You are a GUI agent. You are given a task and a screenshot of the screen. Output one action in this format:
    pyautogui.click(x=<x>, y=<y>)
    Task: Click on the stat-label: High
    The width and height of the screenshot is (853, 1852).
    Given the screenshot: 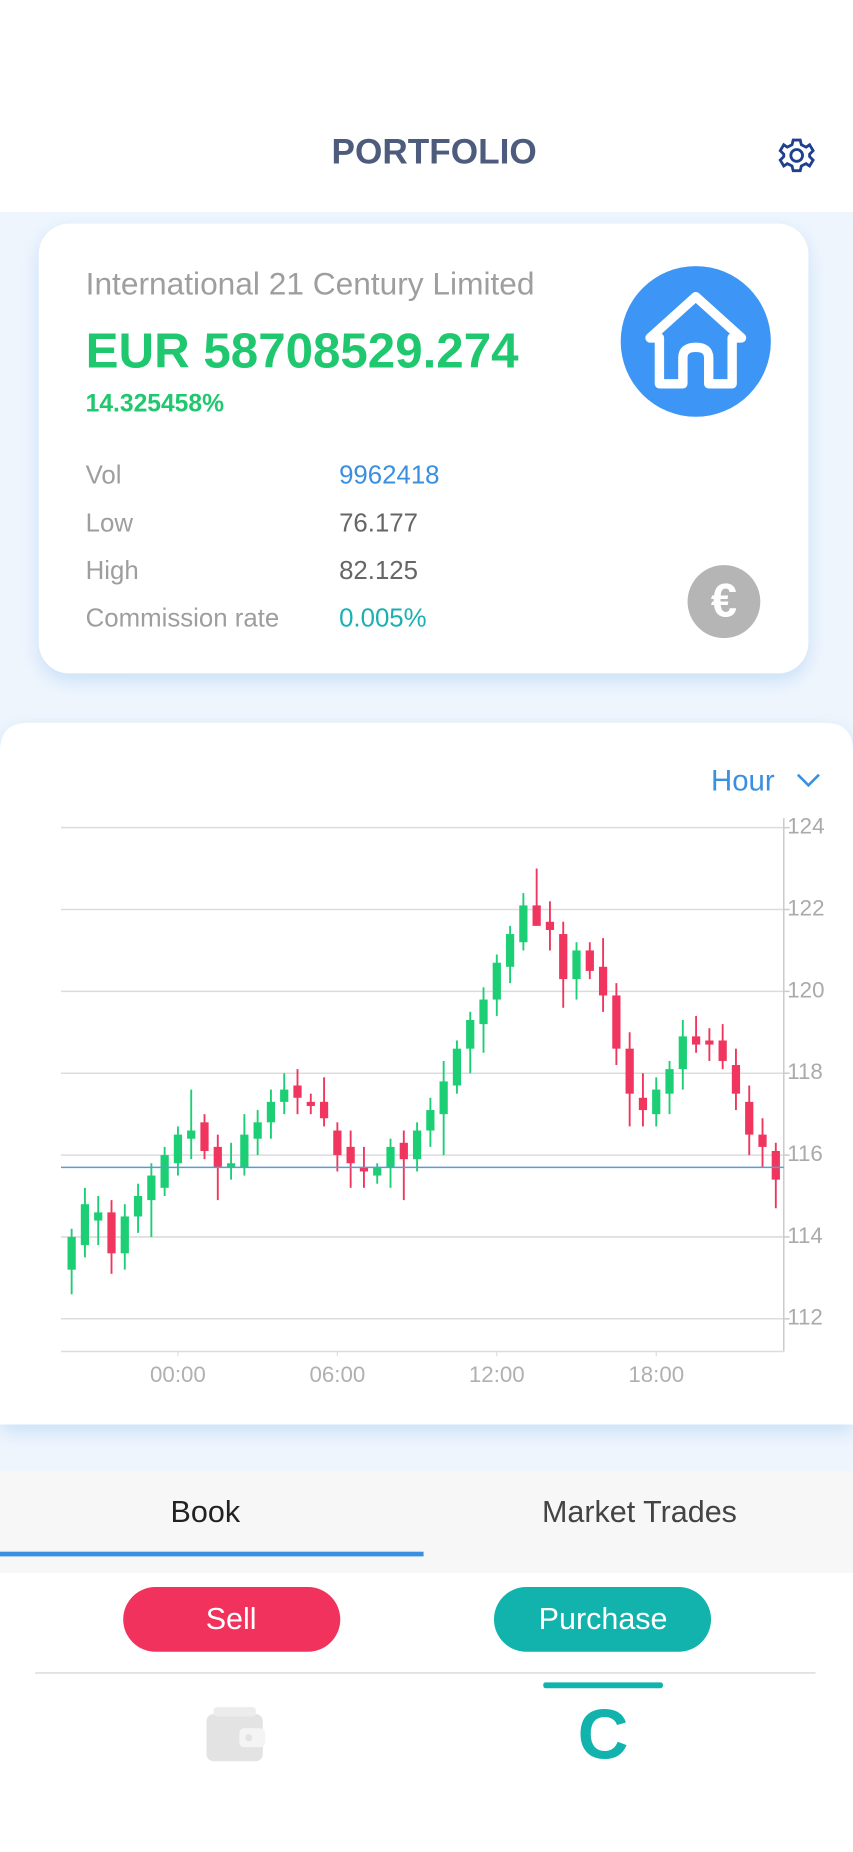 What is the action you would take?
    pyautogui.click(x=112, y=571)
    